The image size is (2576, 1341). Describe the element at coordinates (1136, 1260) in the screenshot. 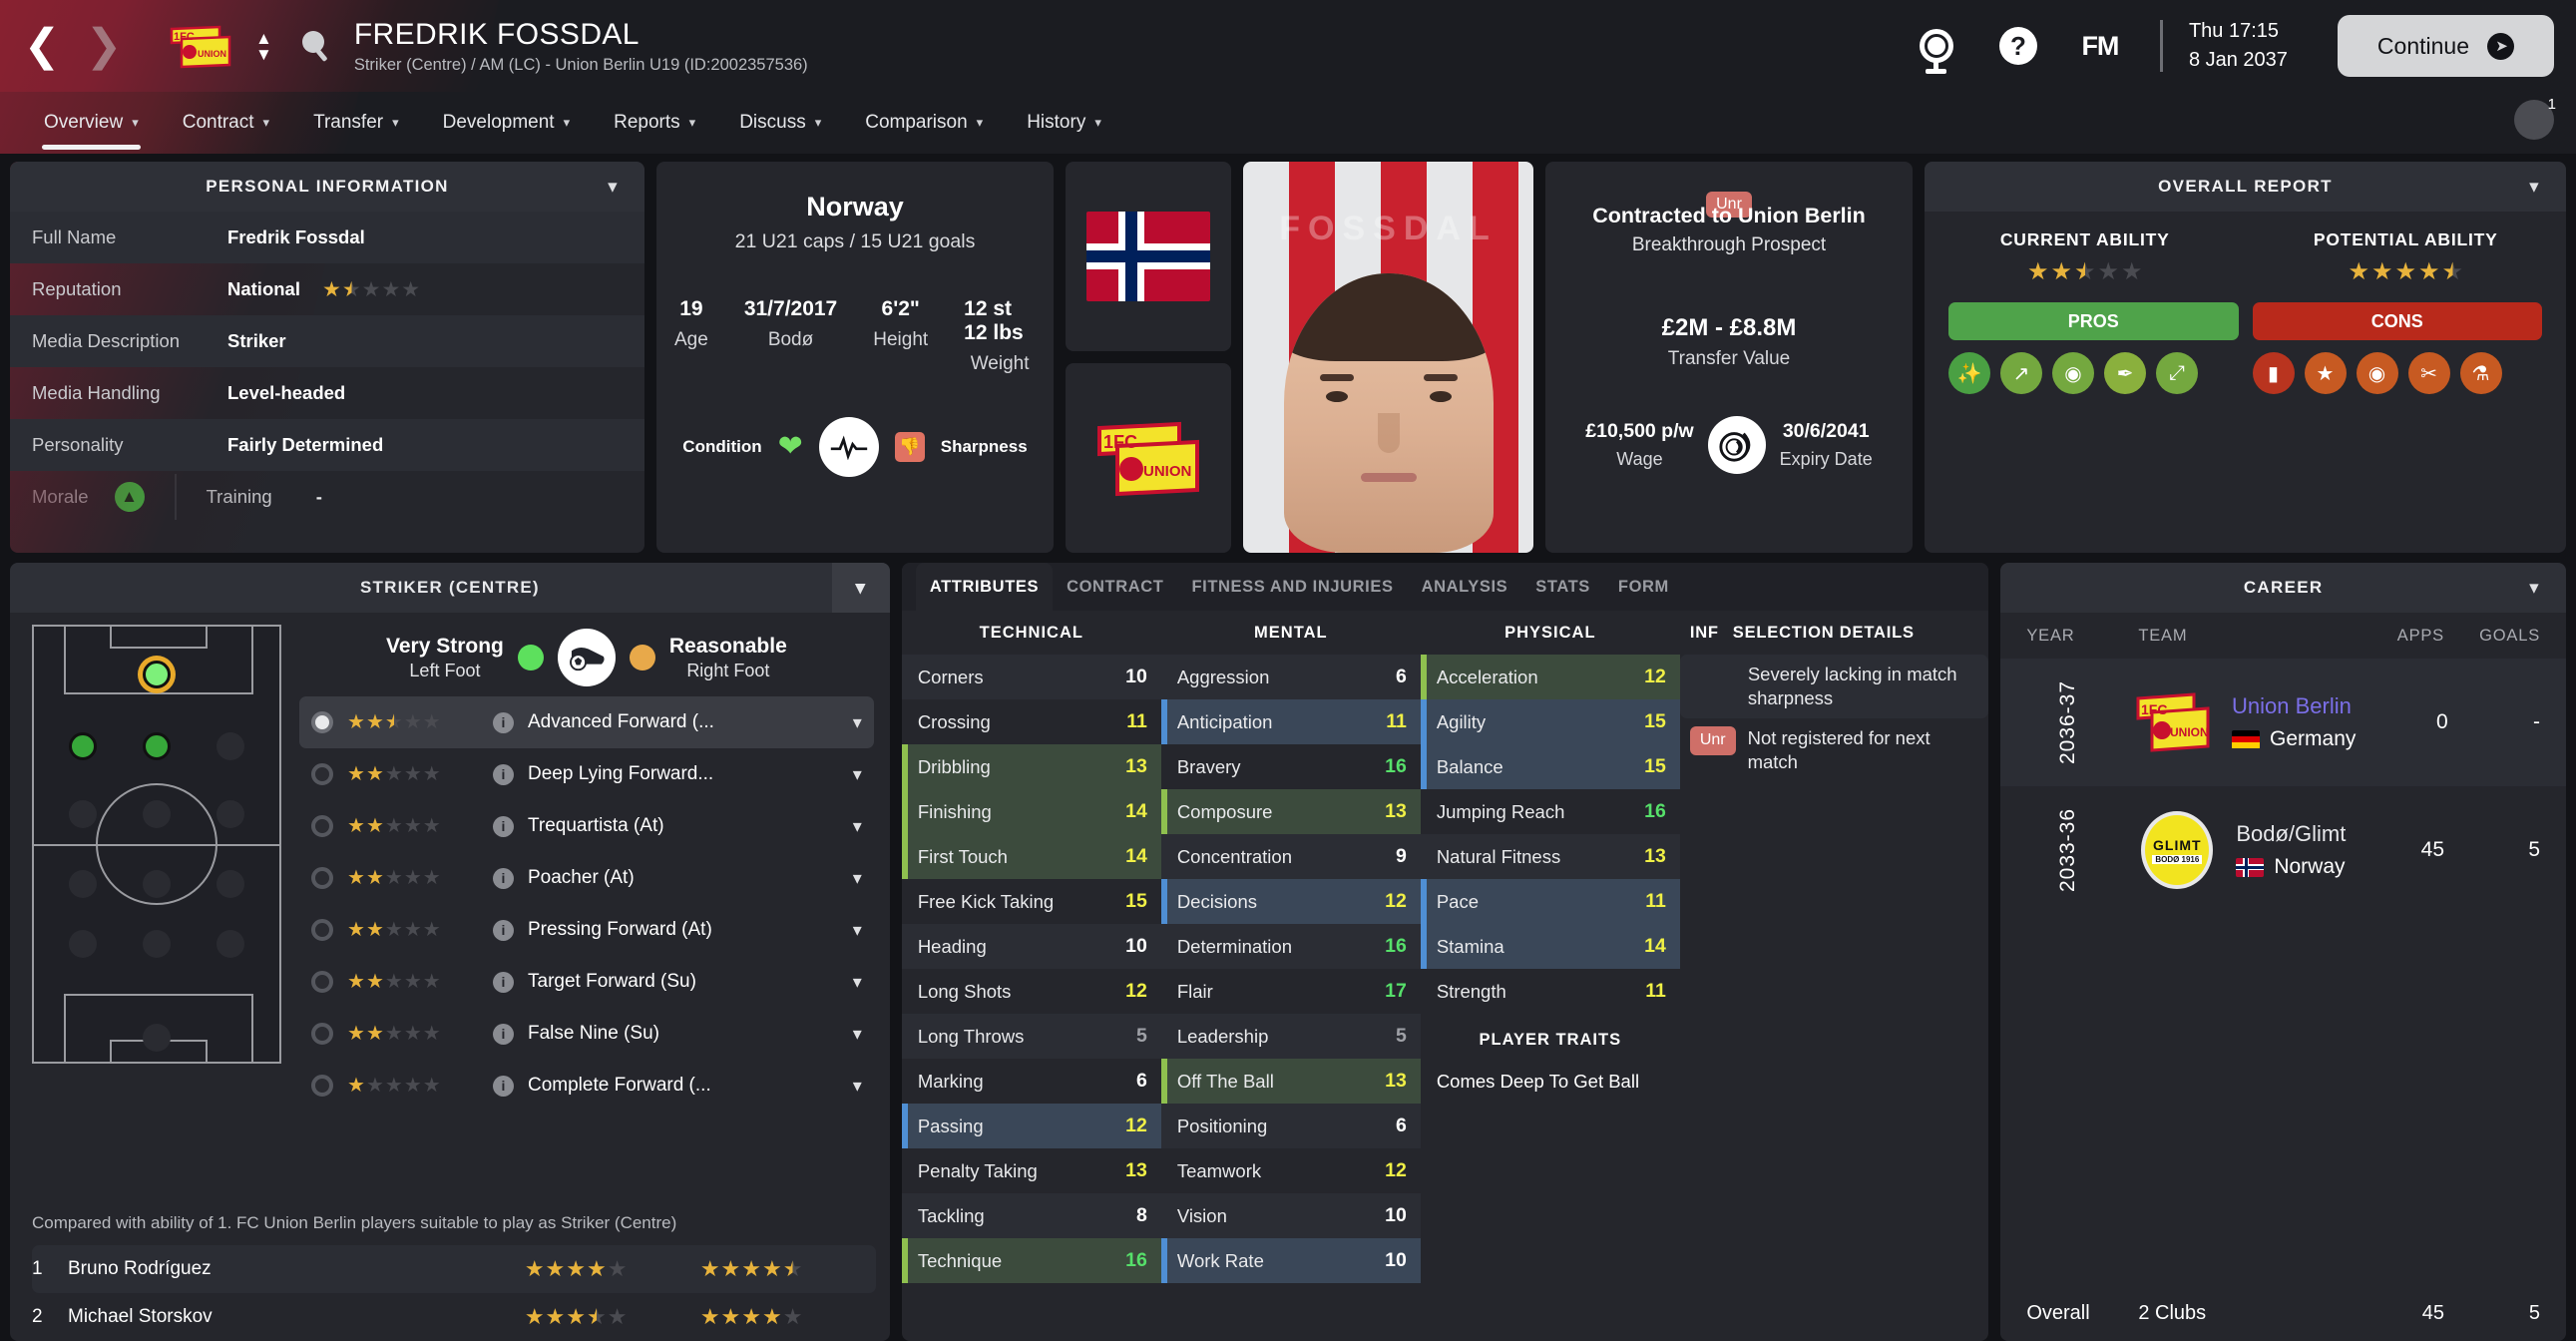

I see `attribute-value: 16` at that location.